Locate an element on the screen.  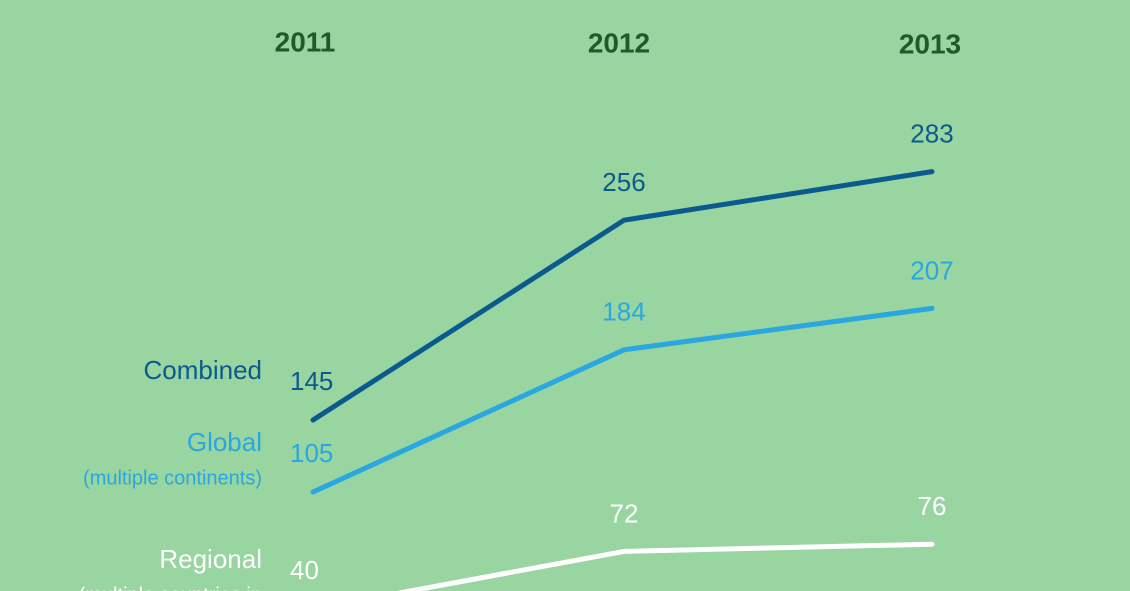
series-description: (multiple continents) is located at coordinates (172, 478).